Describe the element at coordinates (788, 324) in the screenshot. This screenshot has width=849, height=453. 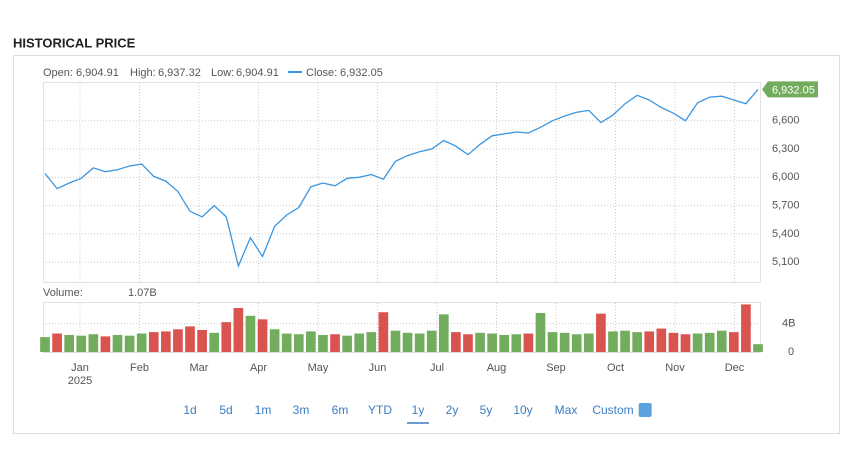
I see `volume-tick-label: 4B` at that location.